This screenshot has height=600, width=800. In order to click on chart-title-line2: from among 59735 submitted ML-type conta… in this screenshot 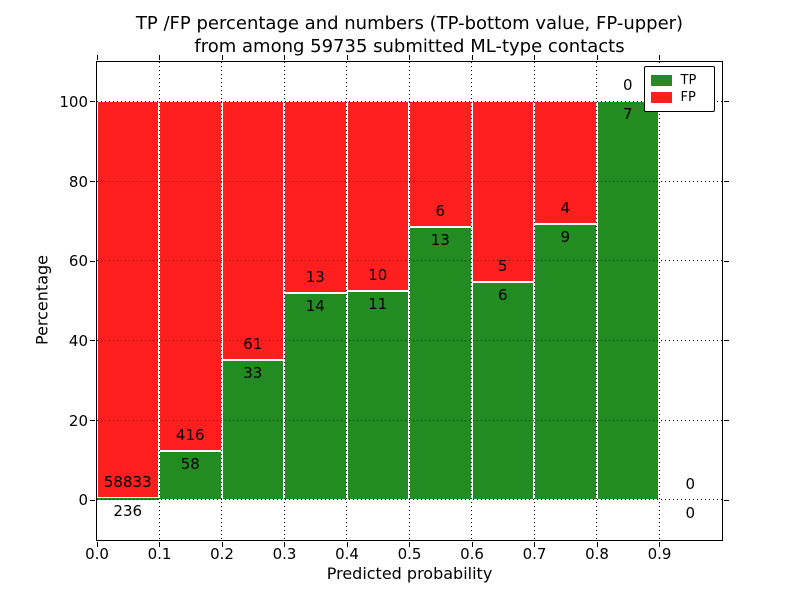, I will do `click(409, 46)`.